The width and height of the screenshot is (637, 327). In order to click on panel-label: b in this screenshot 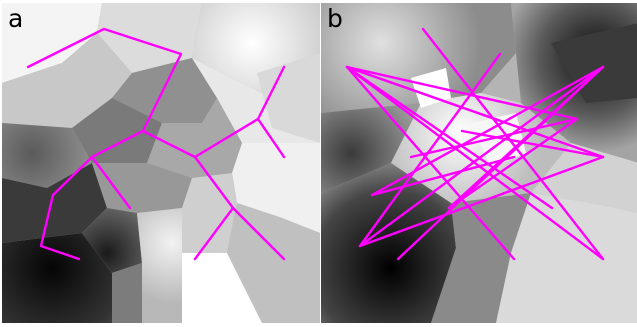, I will do `click(335, 18)`.